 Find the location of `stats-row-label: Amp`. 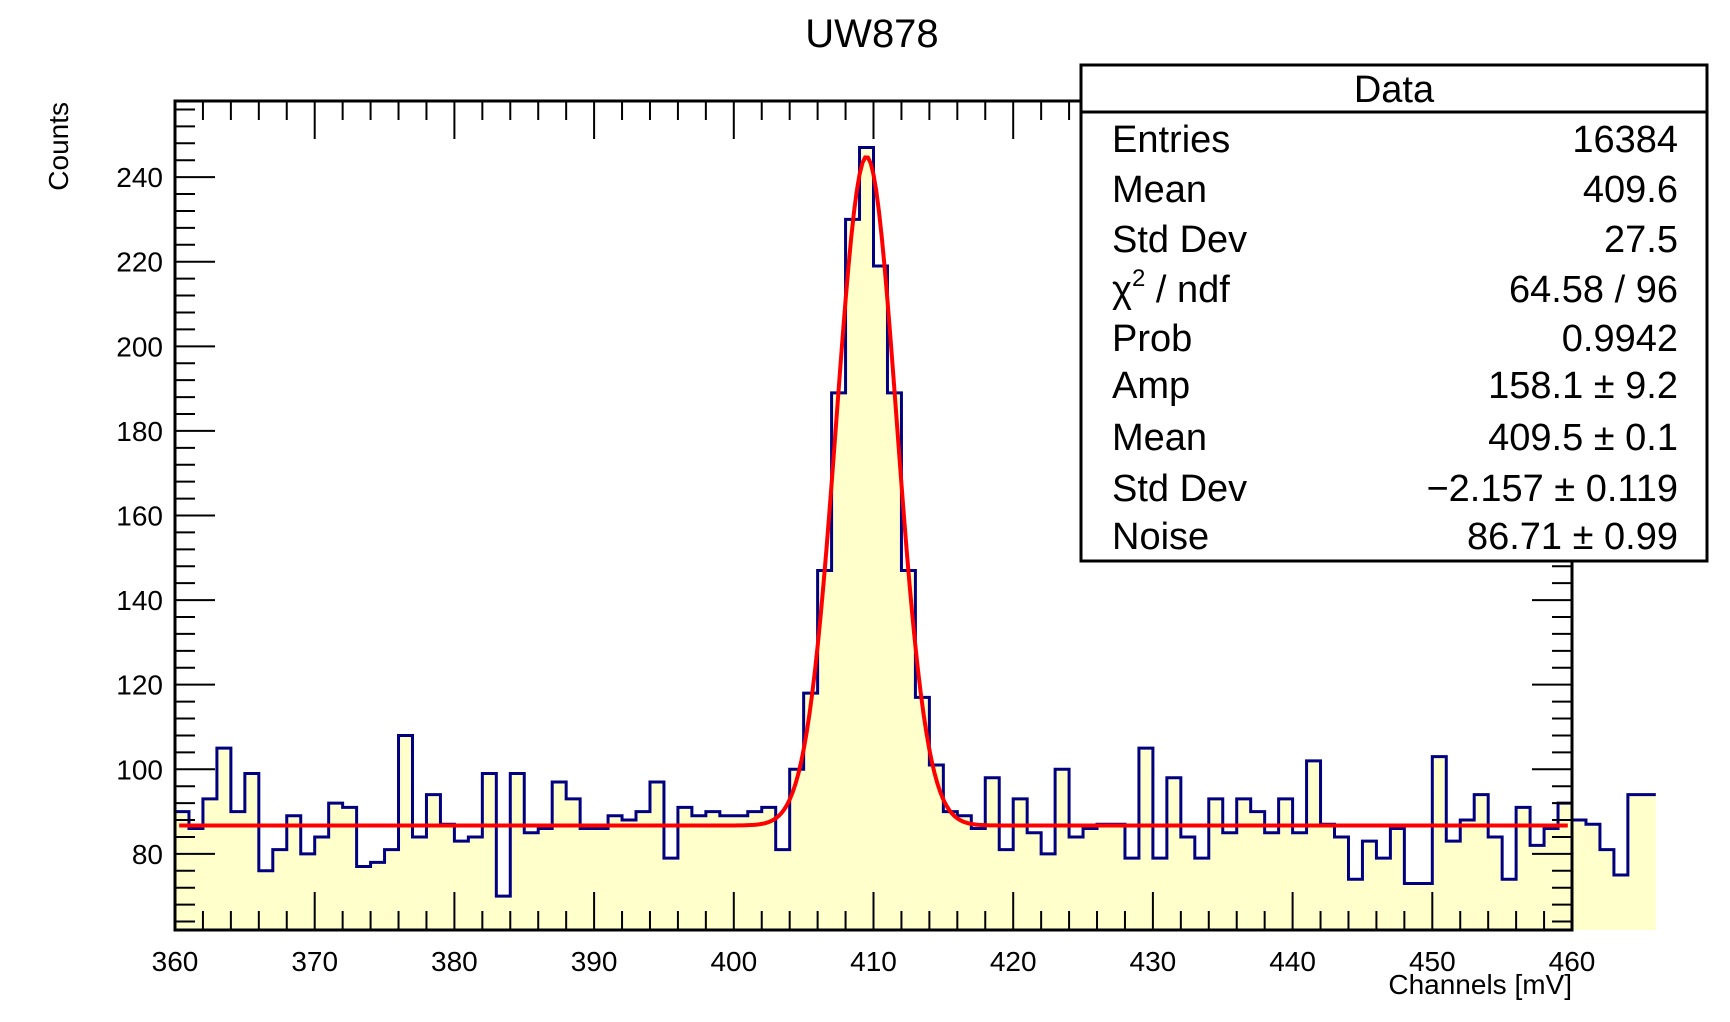

stats-row-label: Amp is located at coordinates (1151, 386).